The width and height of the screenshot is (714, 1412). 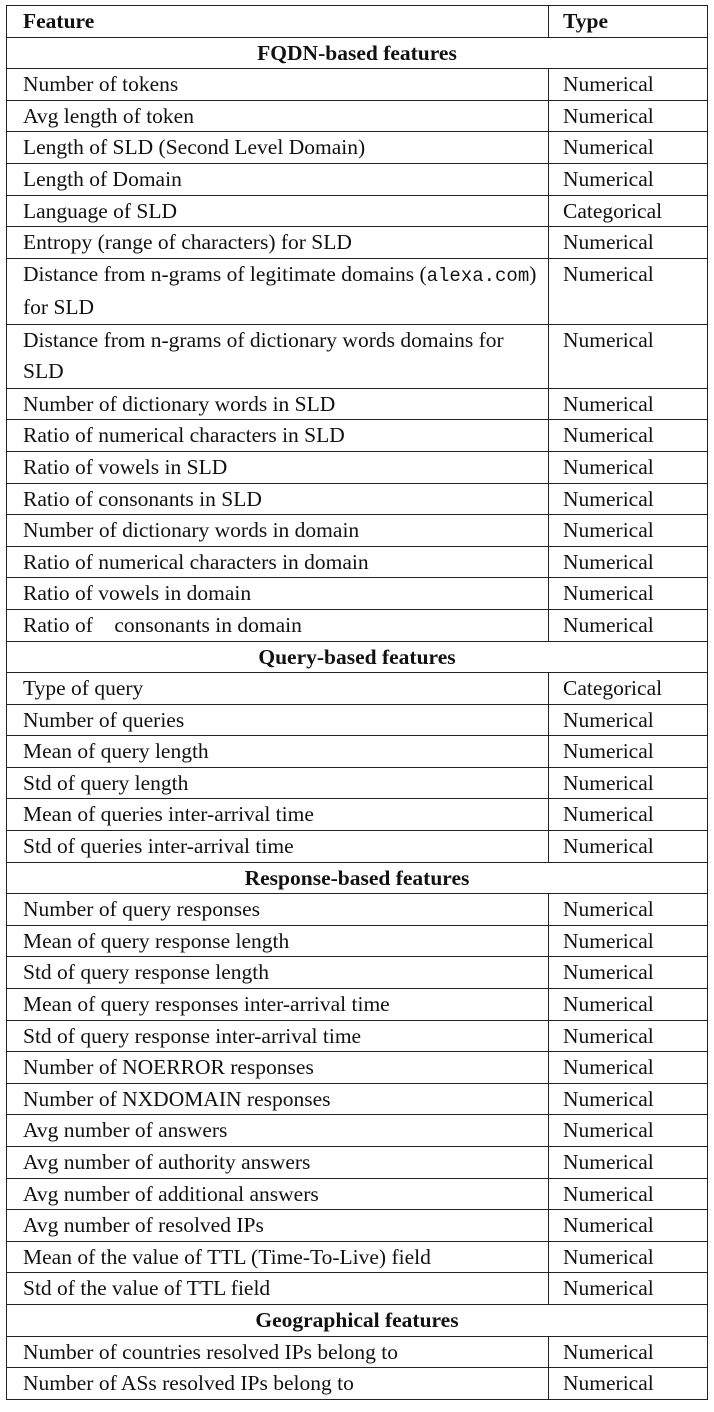 What do you see at coordinates (357, 688) in the screenshot?
I see `table-row: Type of query Categorical` at bounding box center [357, 688].